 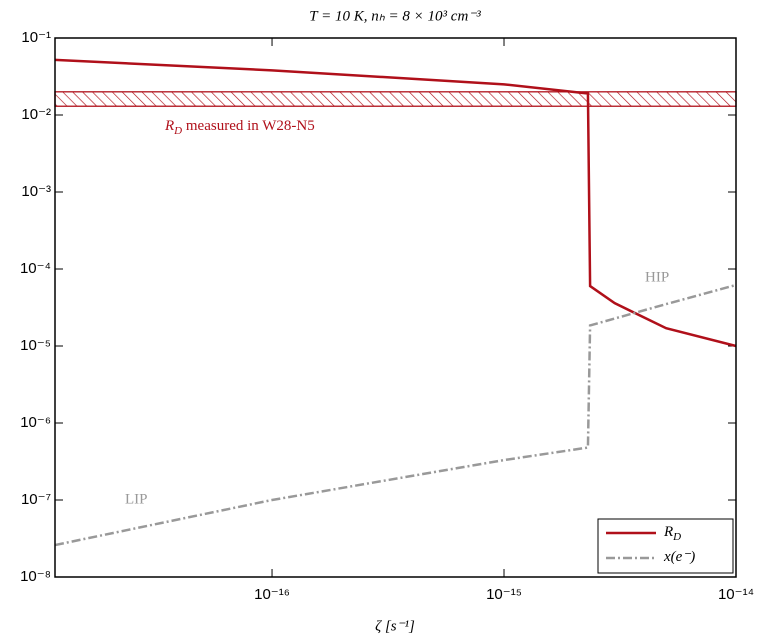 What do you see at coordinates (736, 594) in the screenshot?
I see `x-tick-label: 10⁻¹⁴` at bounding box center [736, 594].